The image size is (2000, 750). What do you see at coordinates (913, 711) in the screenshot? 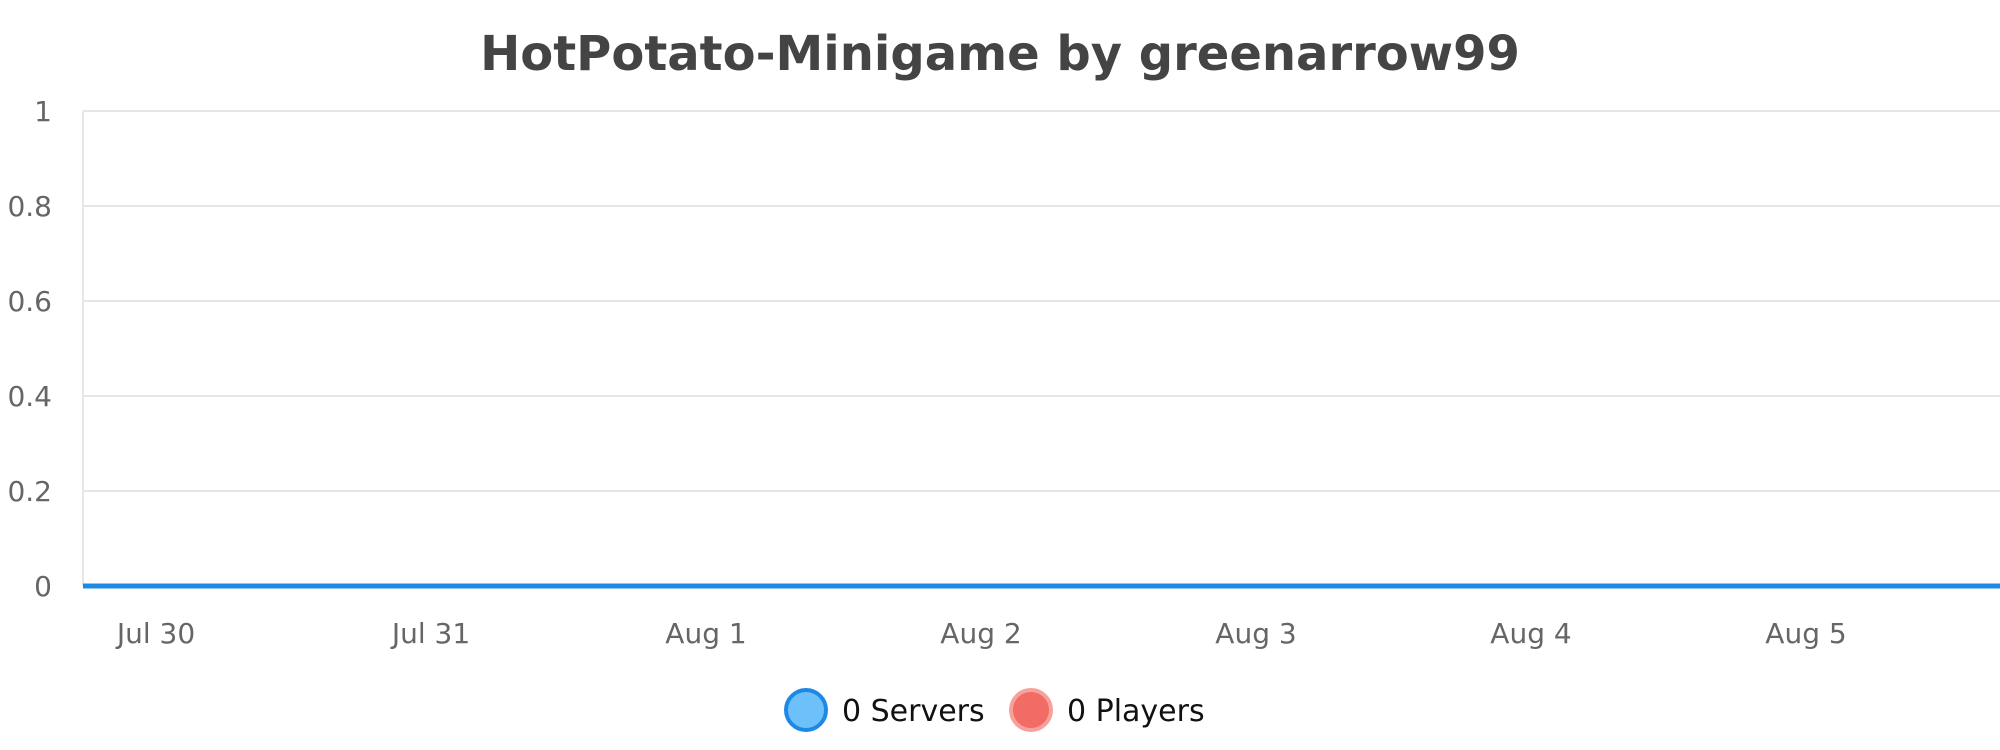
I see `legend-label: 0 Servers` at bounding box center [913, 711].